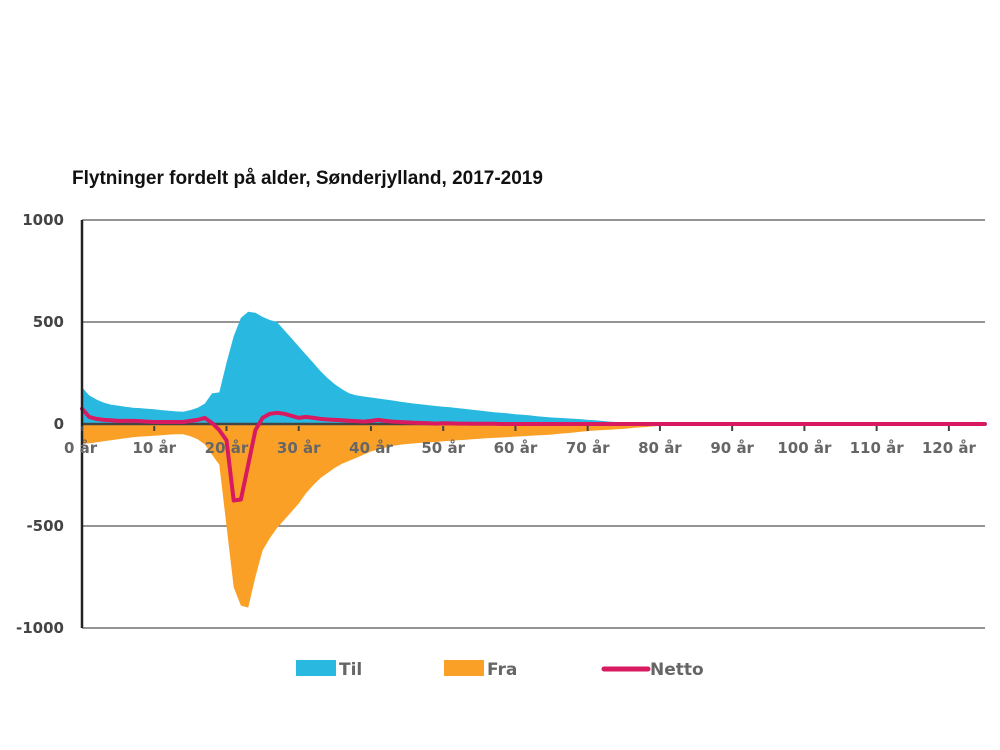 The width and height of the screenshot is (1000, 750). Describe the element at coordinates (40, 628) in the screenshot. I see `y-tick-label: -1000` at that location.